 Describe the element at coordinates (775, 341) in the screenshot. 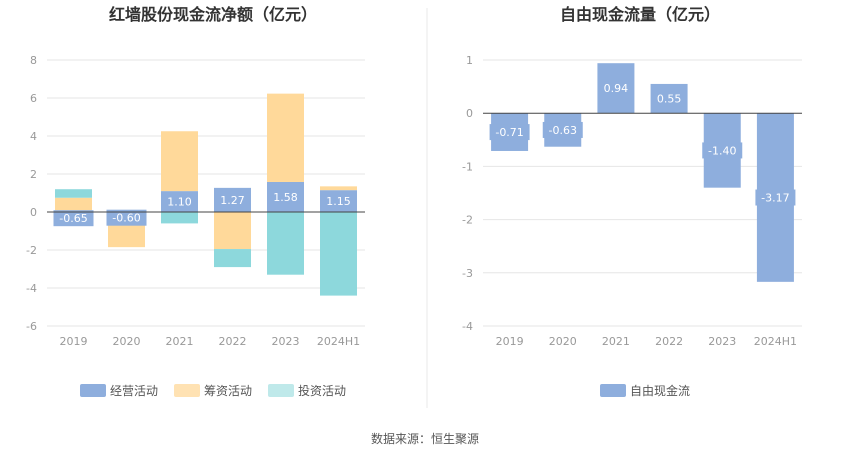

I see `right-x-tick-label: 2024H1` at that location.